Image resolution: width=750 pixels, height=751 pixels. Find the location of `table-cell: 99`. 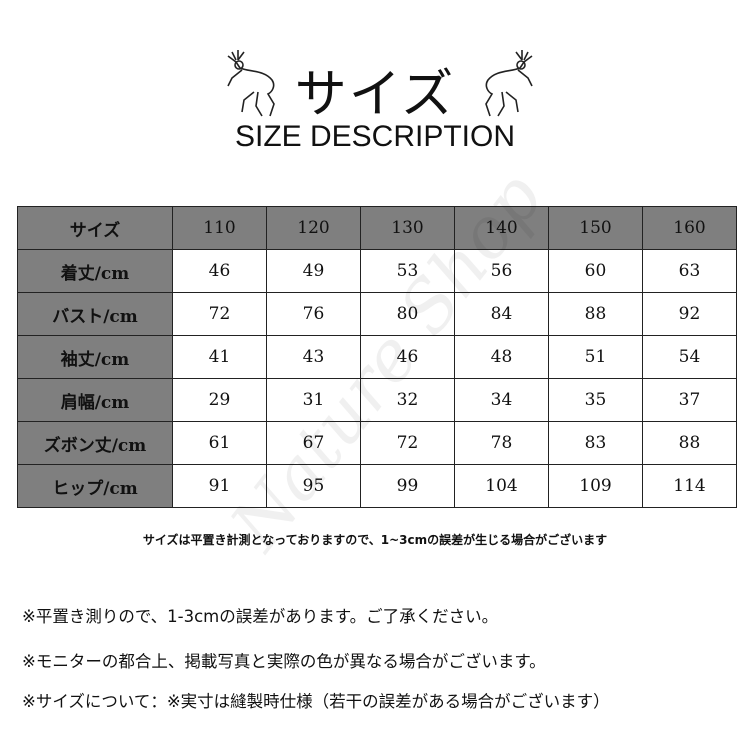

table-cell: 99 is located at coordinates (407, 486).